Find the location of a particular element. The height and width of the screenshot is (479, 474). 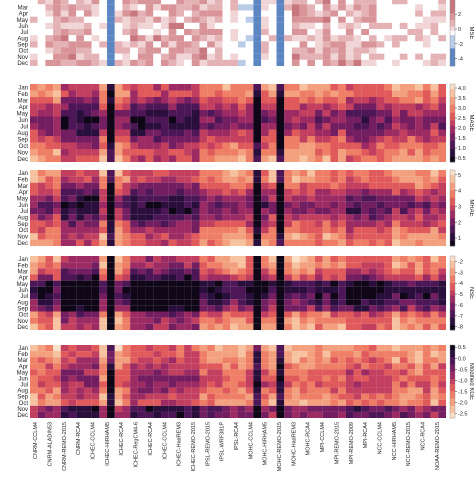

row-label: Dec is located at coordinates (22, 244).